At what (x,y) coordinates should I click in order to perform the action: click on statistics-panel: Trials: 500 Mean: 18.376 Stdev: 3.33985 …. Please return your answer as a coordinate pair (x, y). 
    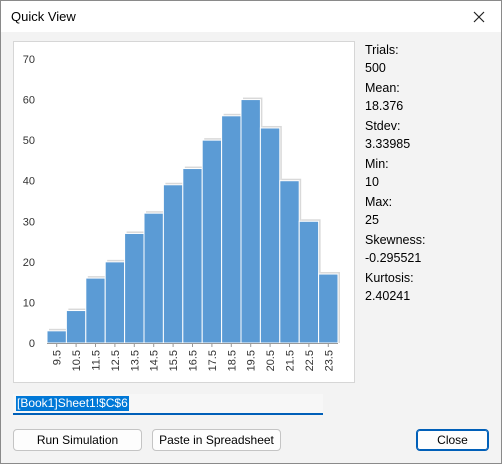
    Looking at the image, I should click on (430, 173).